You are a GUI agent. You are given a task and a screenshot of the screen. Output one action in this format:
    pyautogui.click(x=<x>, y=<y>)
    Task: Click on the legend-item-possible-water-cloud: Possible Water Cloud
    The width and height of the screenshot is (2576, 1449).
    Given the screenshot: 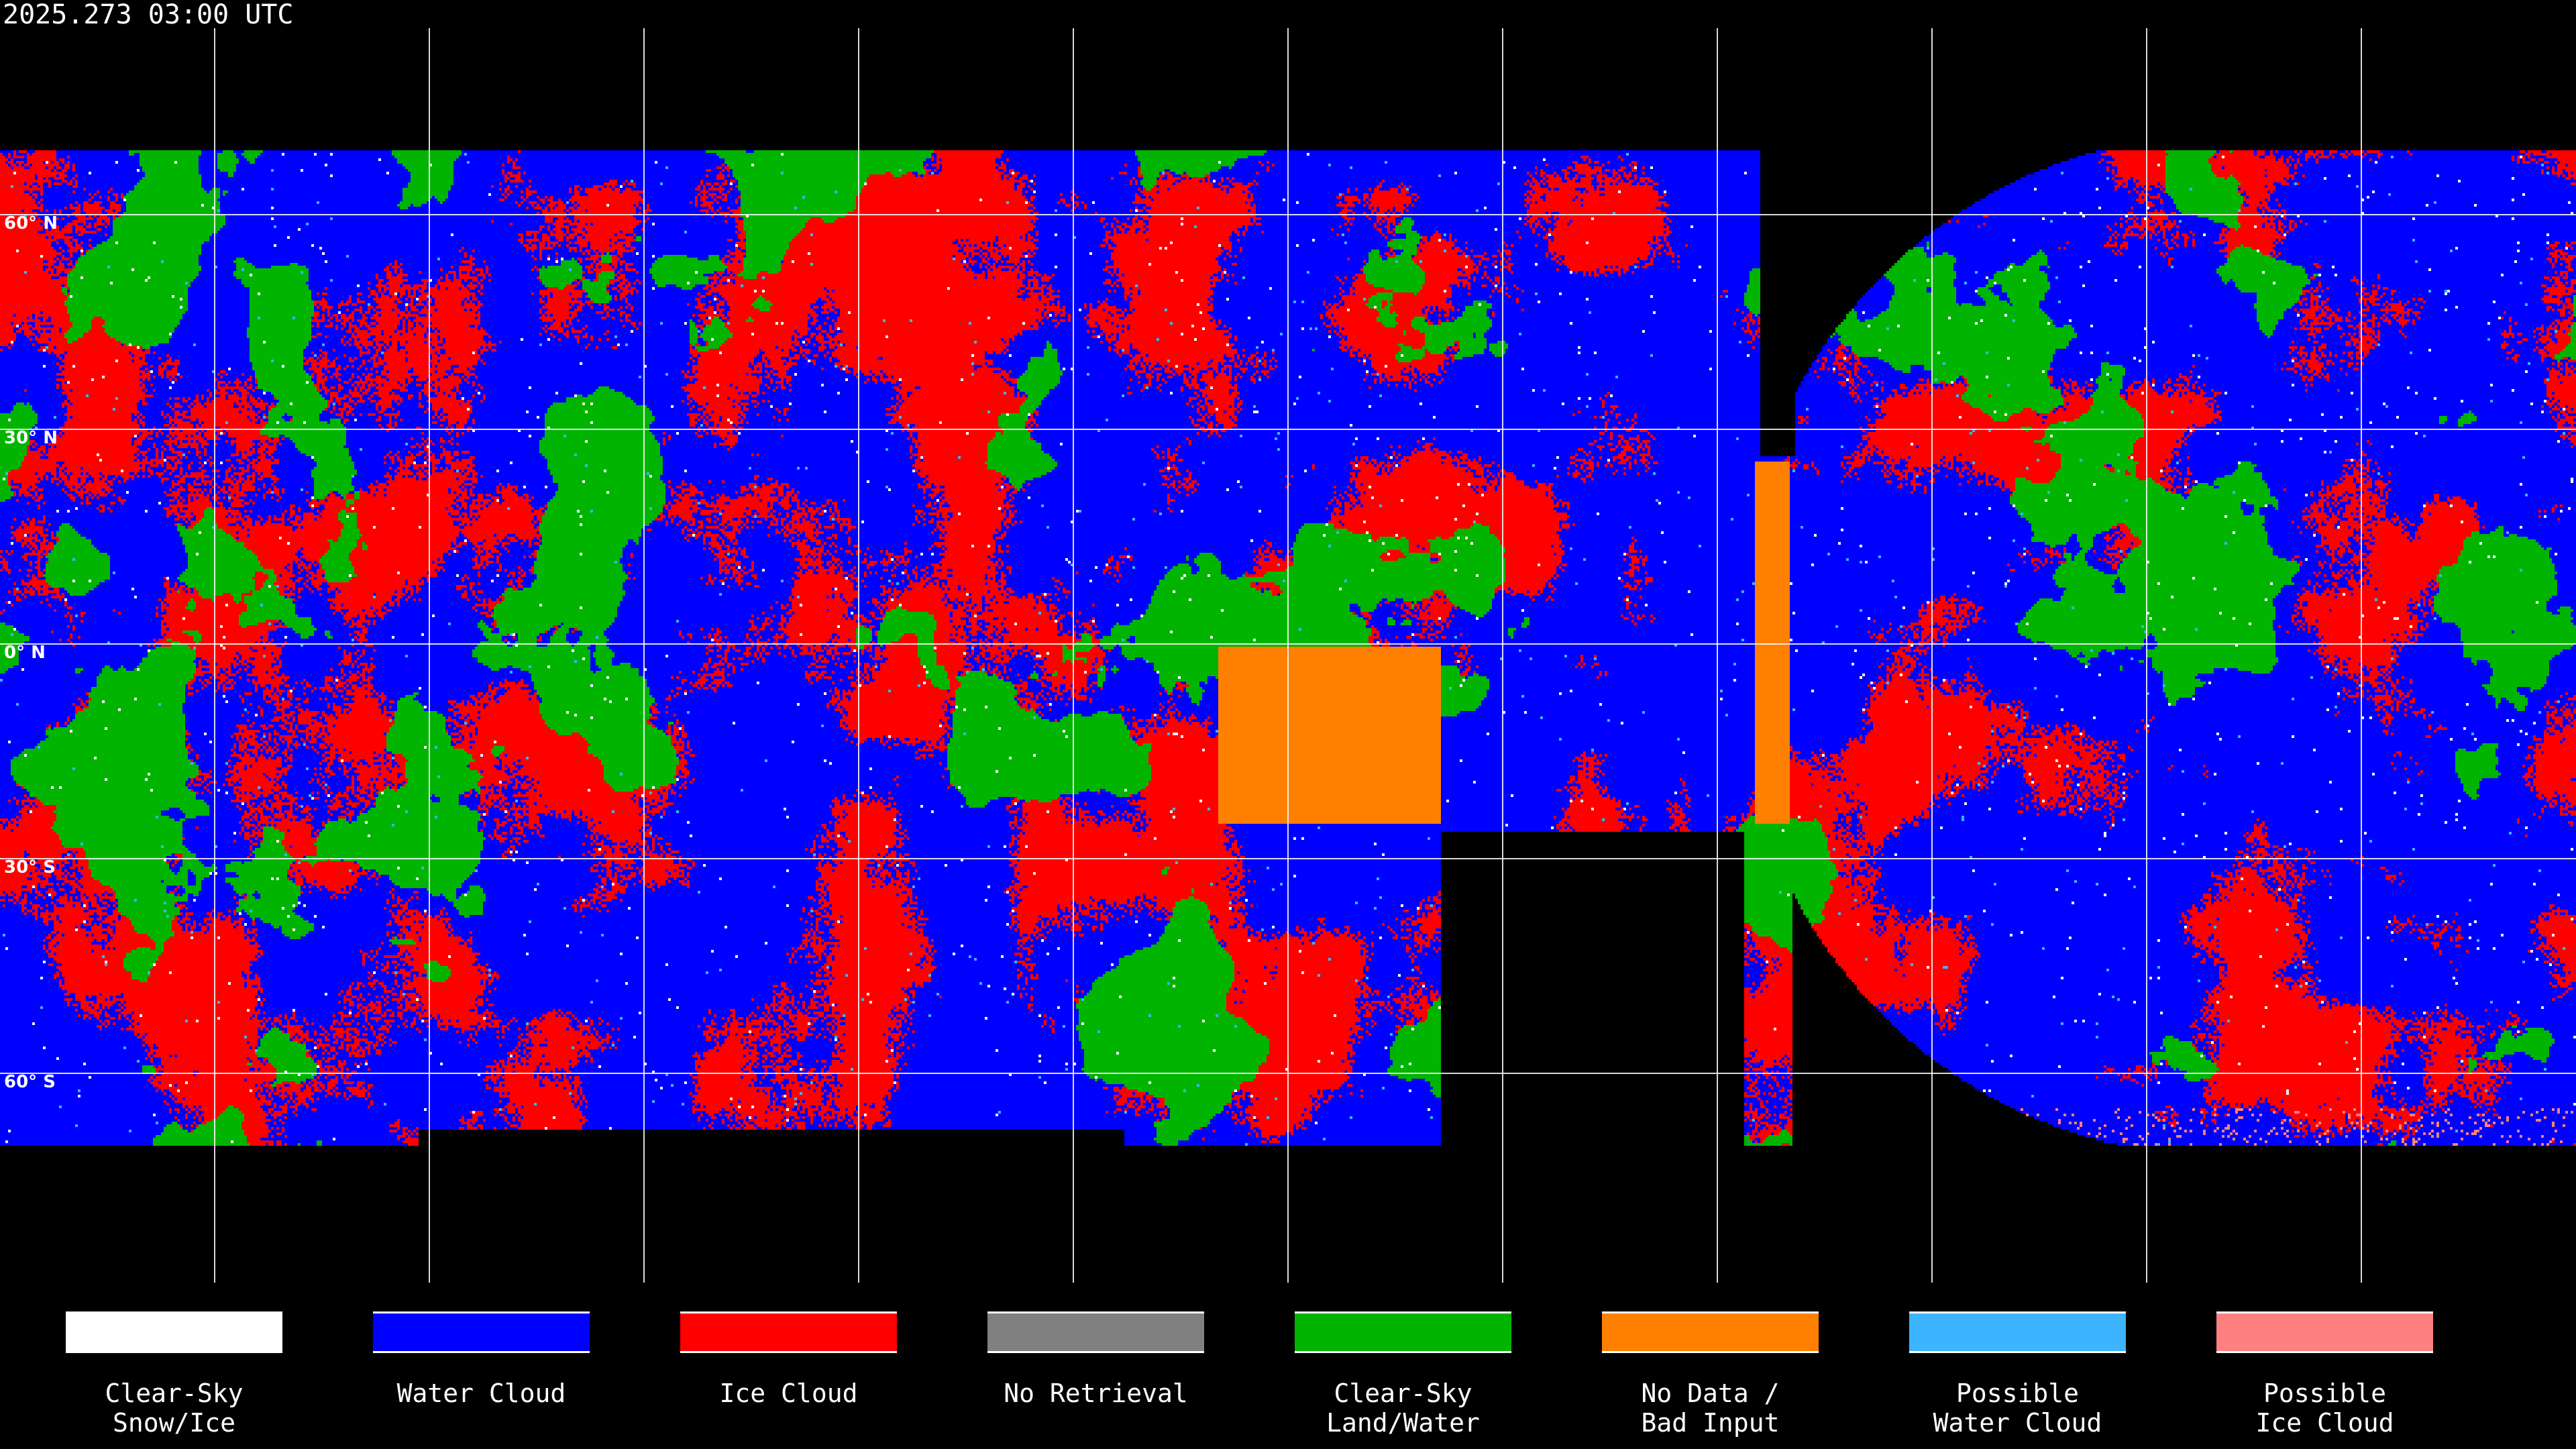 What is the action you would take?
    pyautogui.click(x=2017, y=1373)
    